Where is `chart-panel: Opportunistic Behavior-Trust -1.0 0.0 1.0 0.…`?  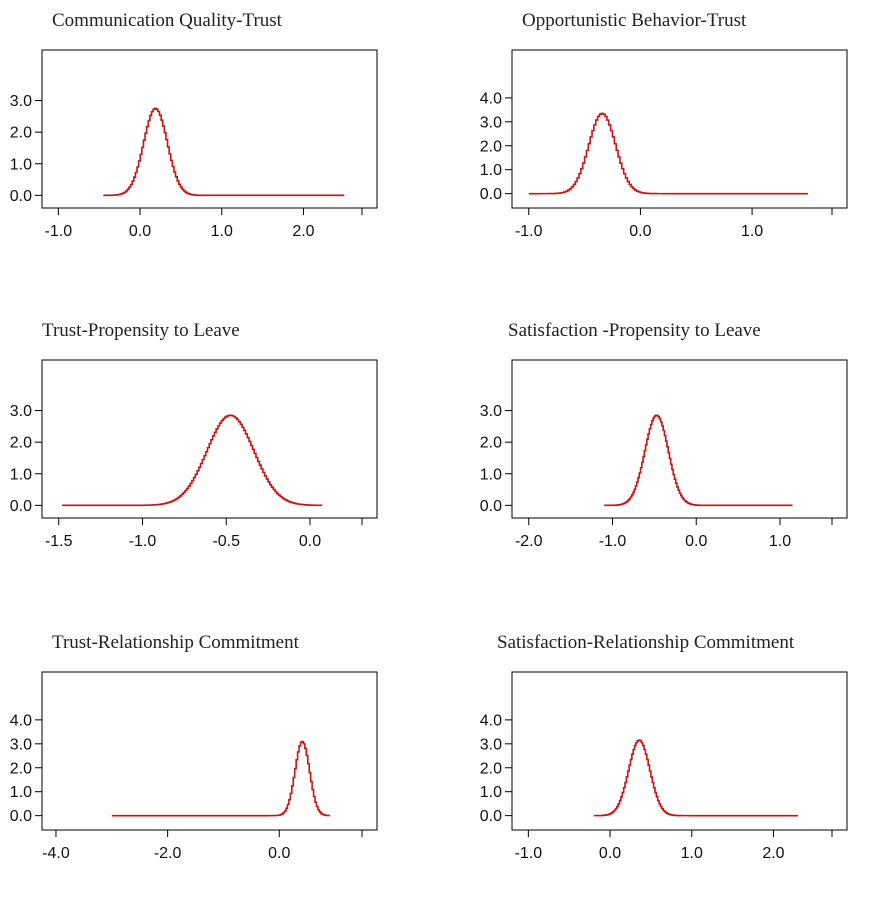
chart-panel: Opportunistic Behavior-Trust -1.0 0.0 1.0 0.… is located at coordinates (677, 145).